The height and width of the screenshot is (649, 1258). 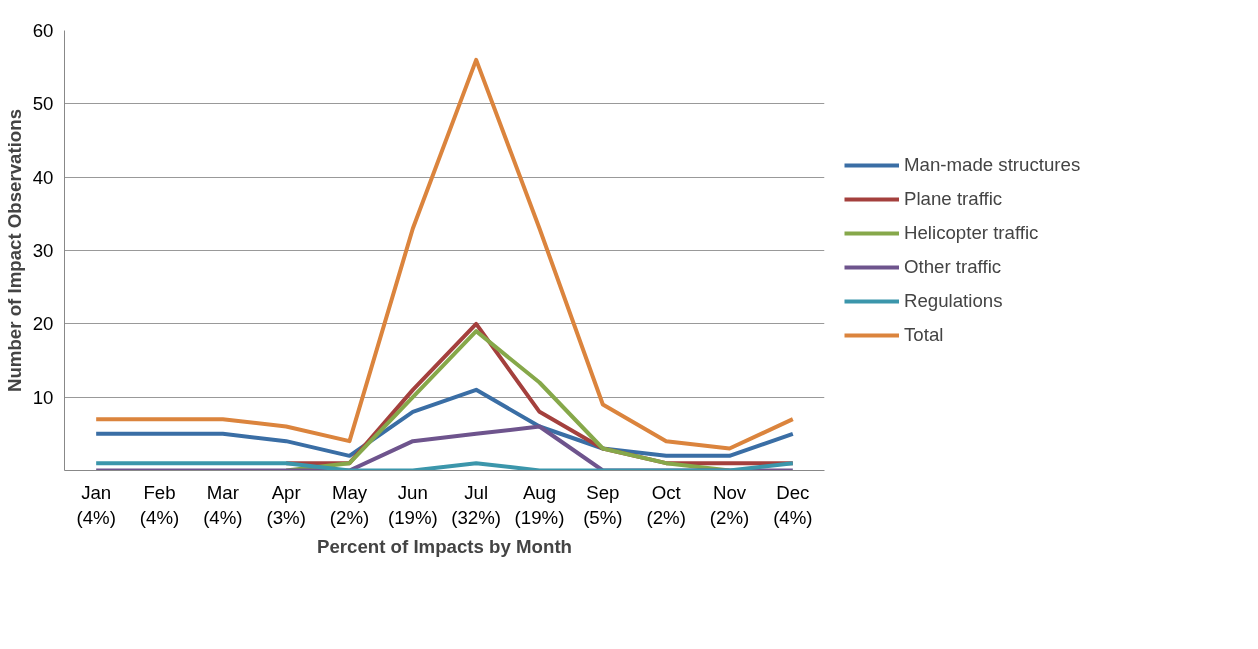 I want to click on x-tick-label: Apr (3%), so click(x=286, y=504).